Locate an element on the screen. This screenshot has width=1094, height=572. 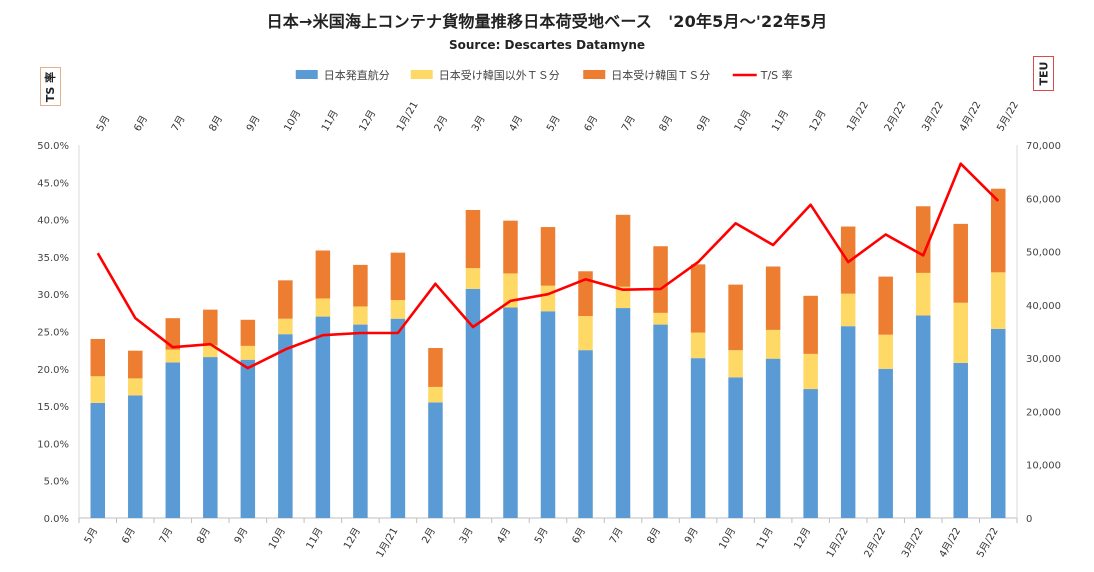
x-tick-label-top: 8月 is located at coordinates (216, 123).